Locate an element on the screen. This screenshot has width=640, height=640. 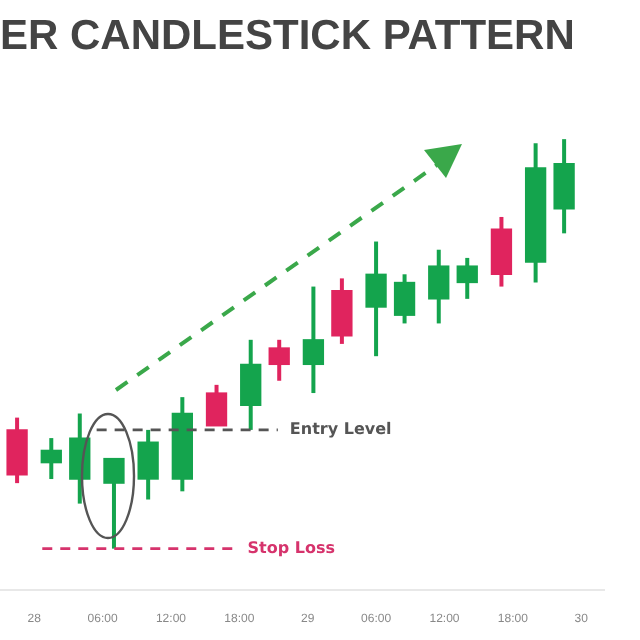
ref-line-label: Stop Loss is located at coordinates (291, 547).